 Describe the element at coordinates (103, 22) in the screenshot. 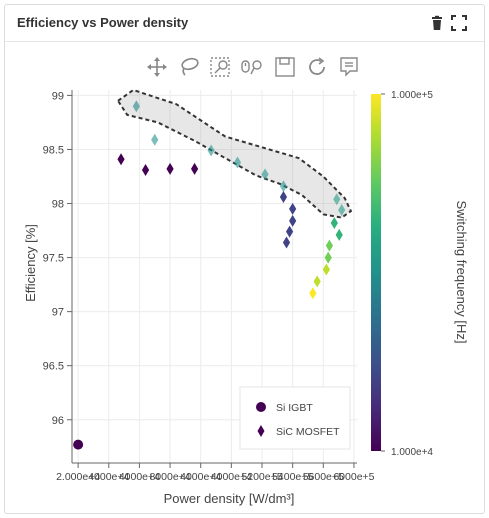

I see `panel-title: Efficiency vs Power density` at that location.